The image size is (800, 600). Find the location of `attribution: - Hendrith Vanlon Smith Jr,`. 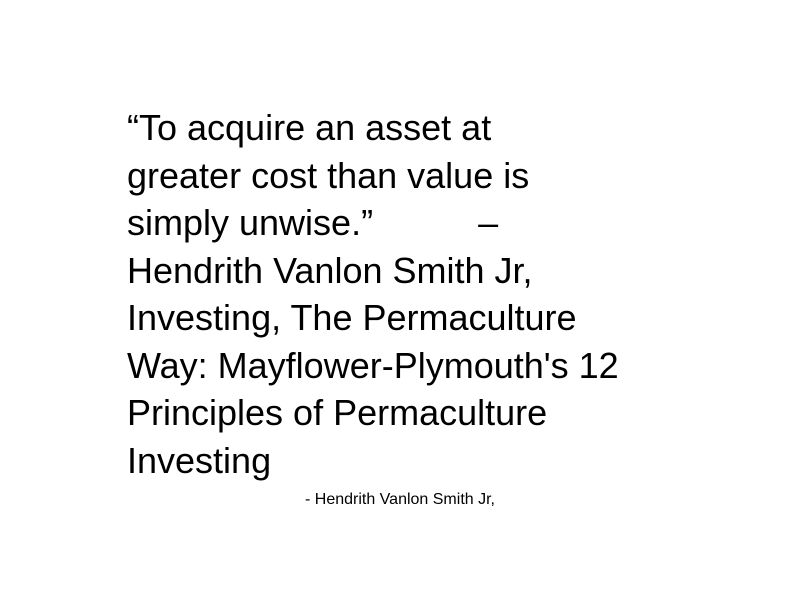

attribution: - Hendrith Vanlon Smith Jr, is located at coordinates (399, 499).